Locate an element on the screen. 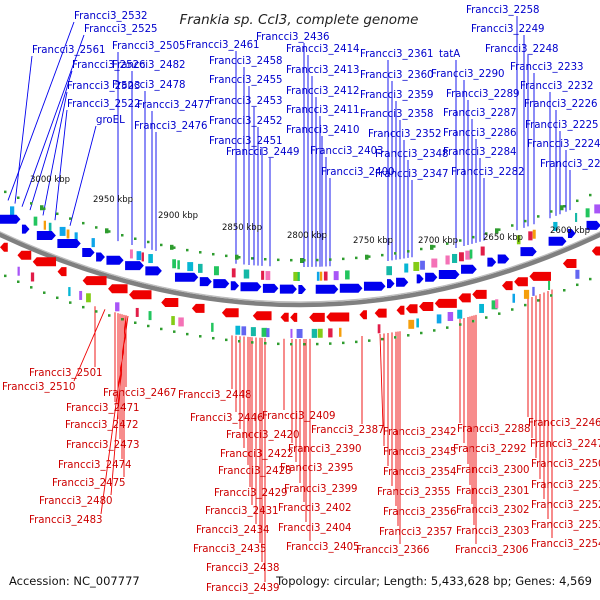 The width and height of the screenshot is (600, 600). gene-label: Francci3_2474 is located at coordinates (95, 465).